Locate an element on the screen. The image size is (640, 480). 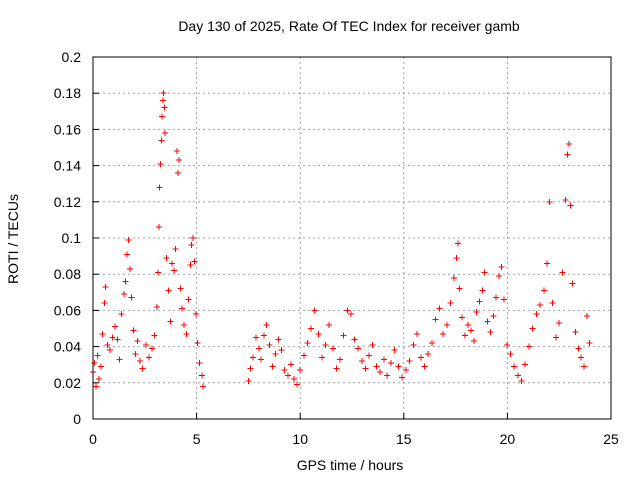
y-tick-label: 0.18 is located at coordinates (67, 93).